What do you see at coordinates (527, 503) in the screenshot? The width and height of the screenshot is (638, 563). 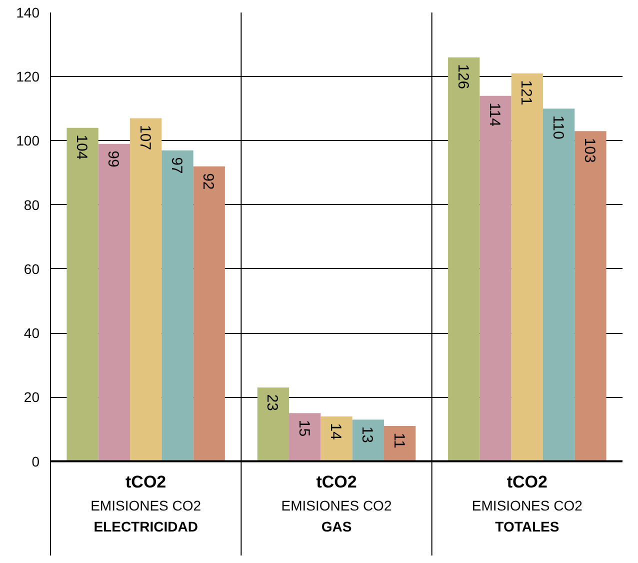 I see `x-tick-label: tCO2 EMISIONES CO2 TOTALES` at bounding box center [527, 503].